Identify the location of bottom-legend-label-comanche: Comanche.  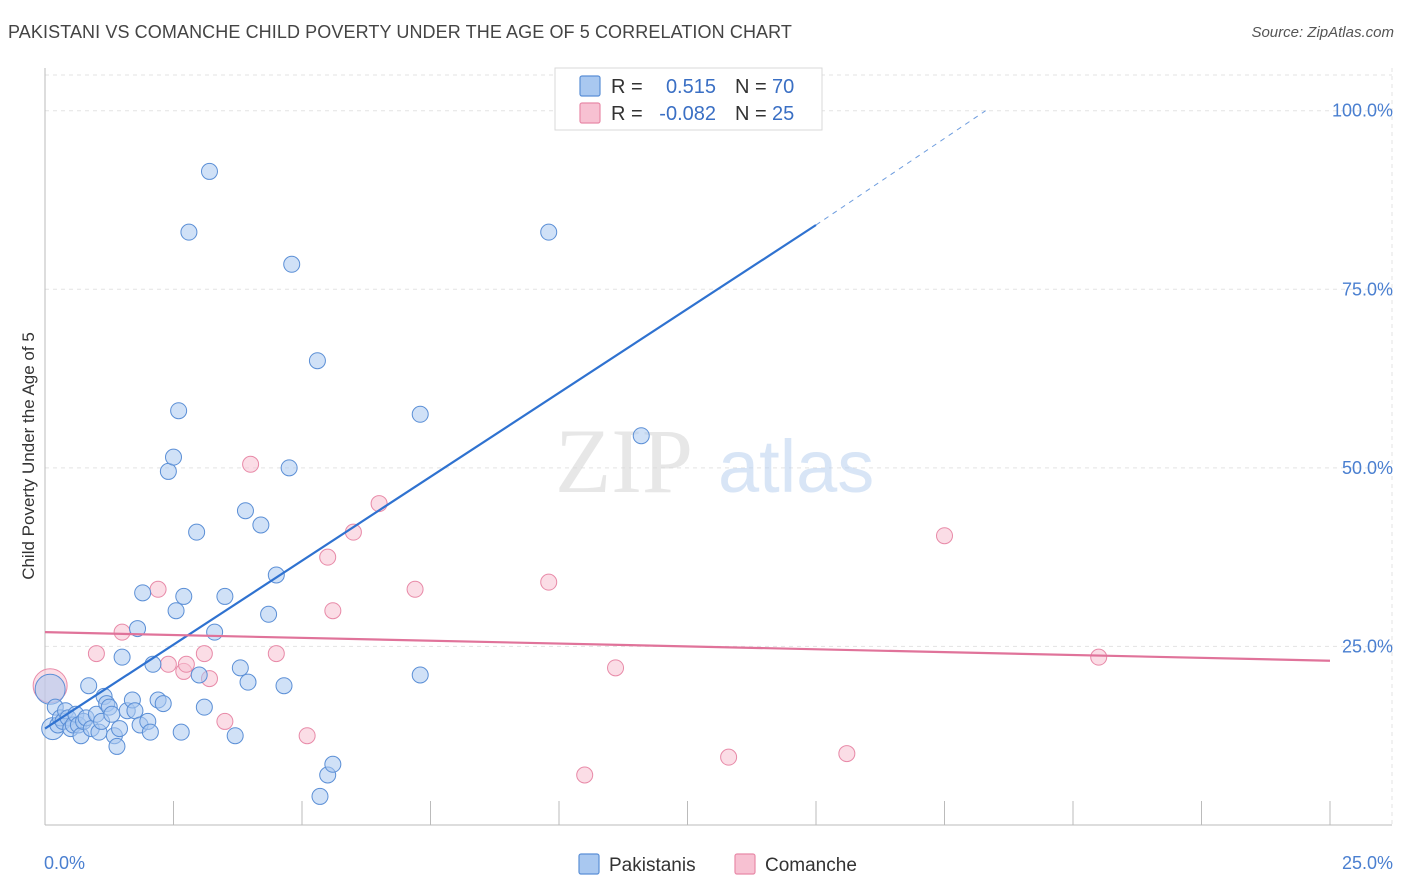
(811, 865).